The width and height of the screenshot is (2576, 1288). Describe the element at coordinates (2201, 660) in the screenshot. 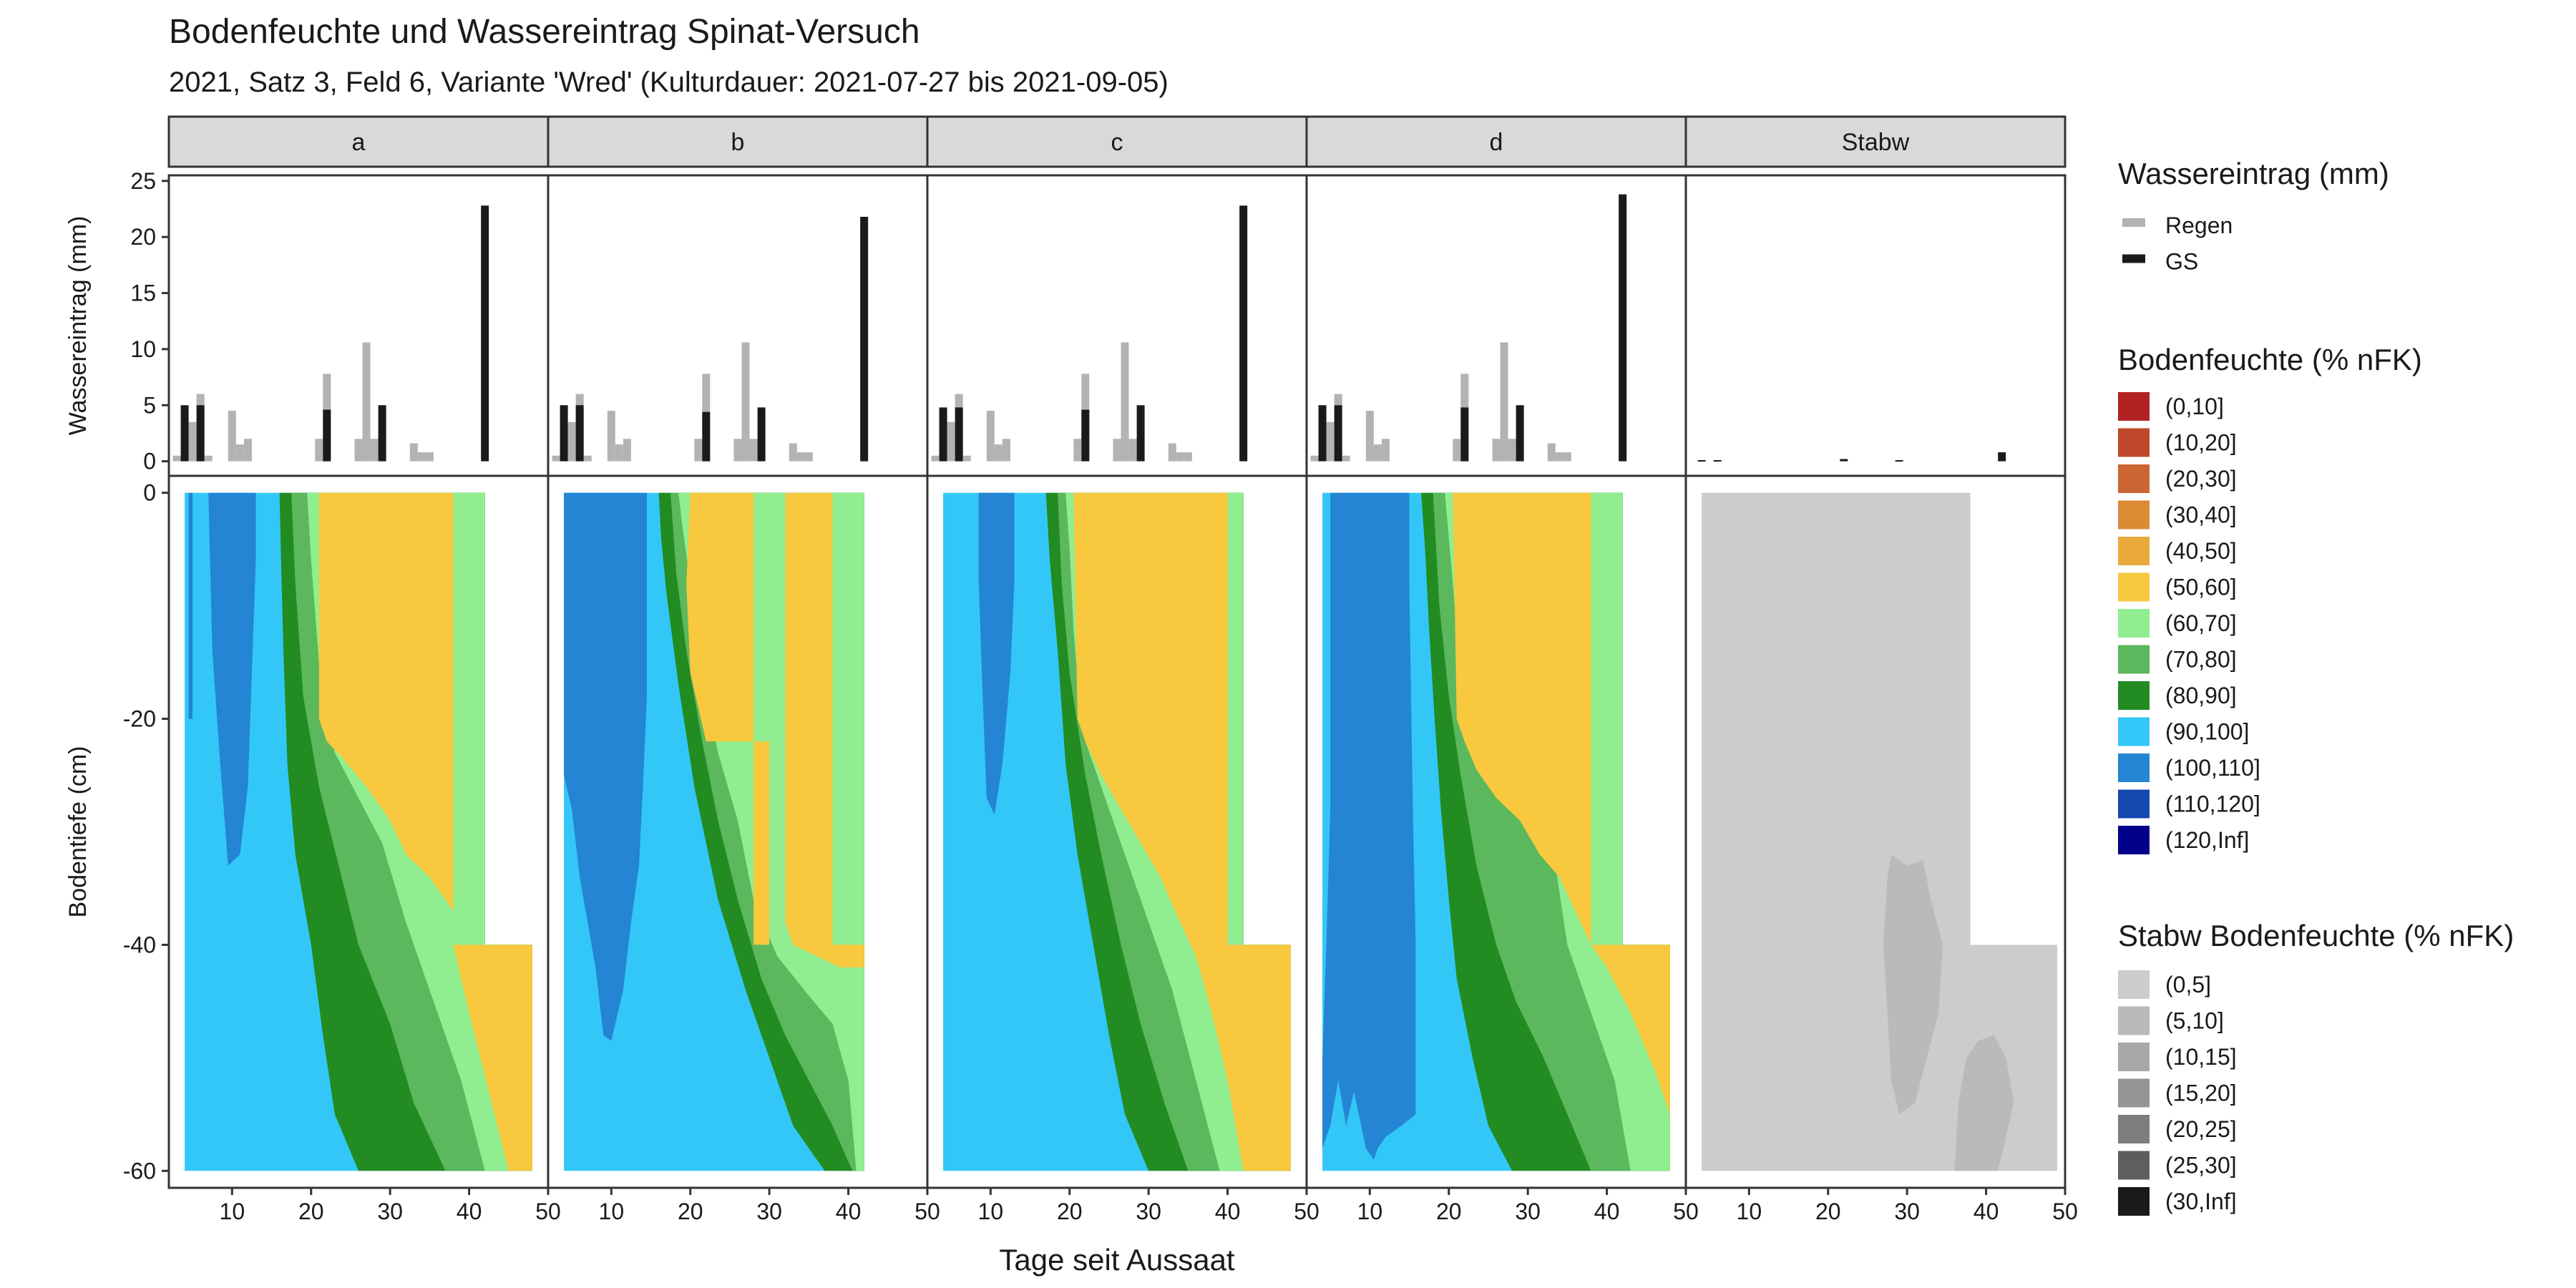

I see `legend-moisture-label: (70,80]` at that location.